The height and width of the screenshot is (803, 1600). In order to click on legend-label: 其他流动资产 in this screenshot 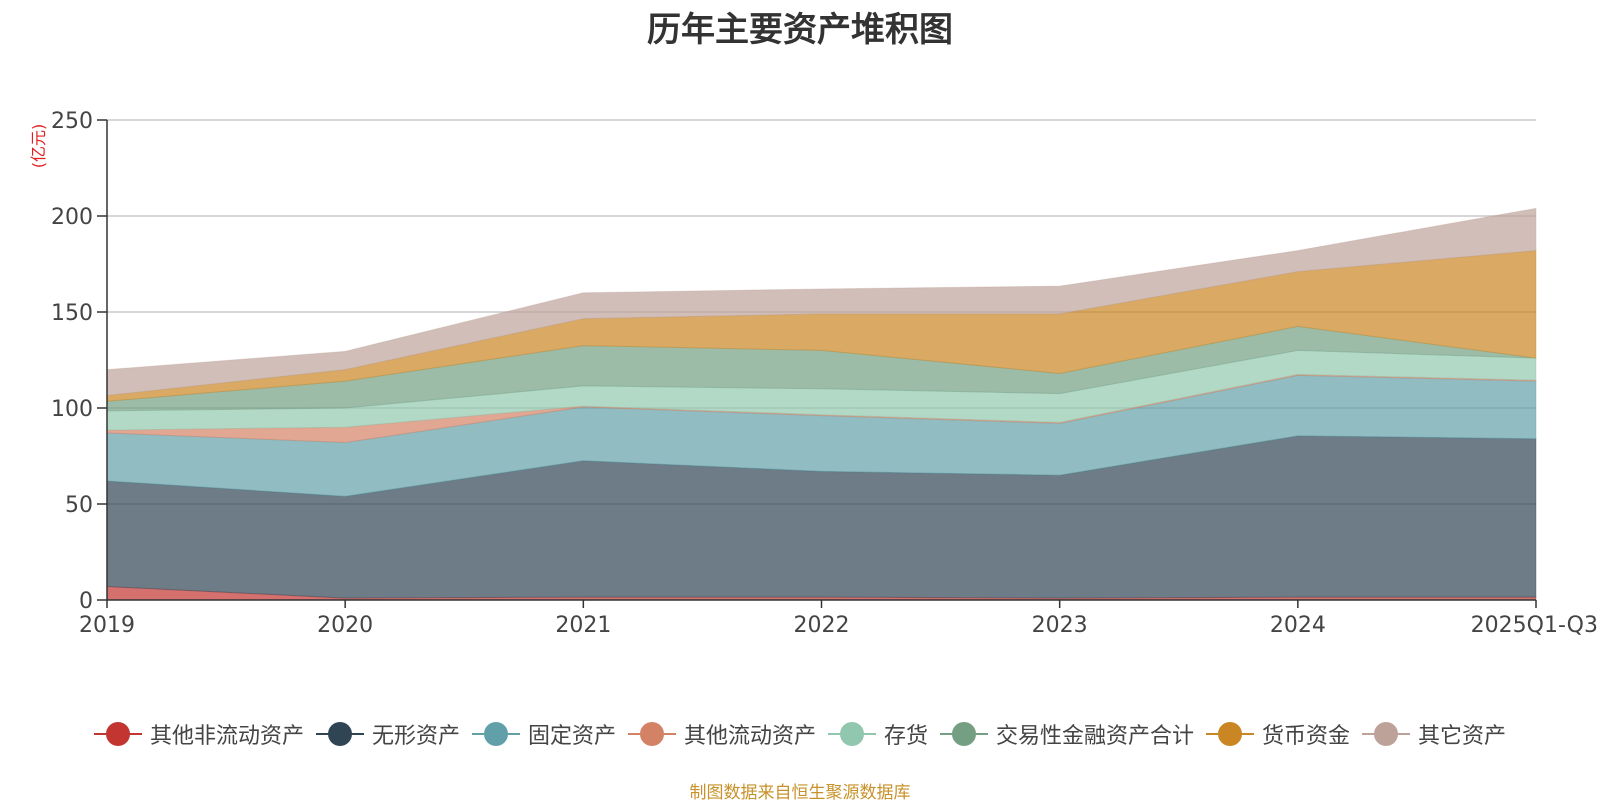, I will do `click(749, 736)`.